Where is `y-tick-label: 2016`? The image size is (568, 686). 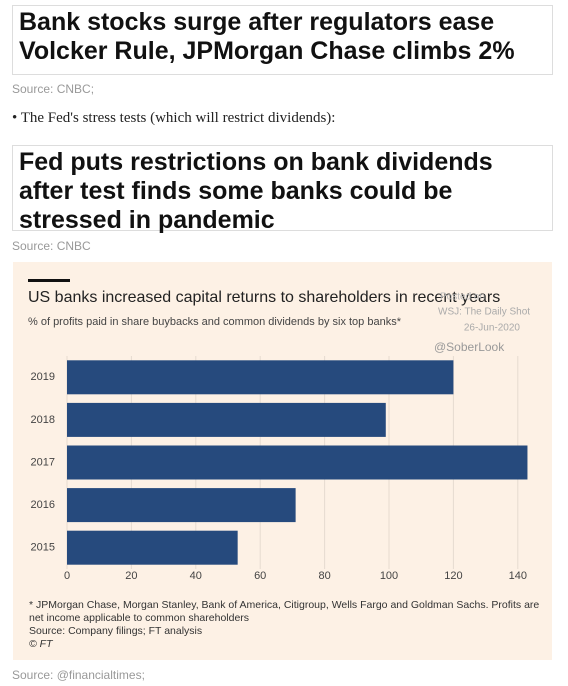
y-tick-label: 2016 is located at coordinates (43, 505).